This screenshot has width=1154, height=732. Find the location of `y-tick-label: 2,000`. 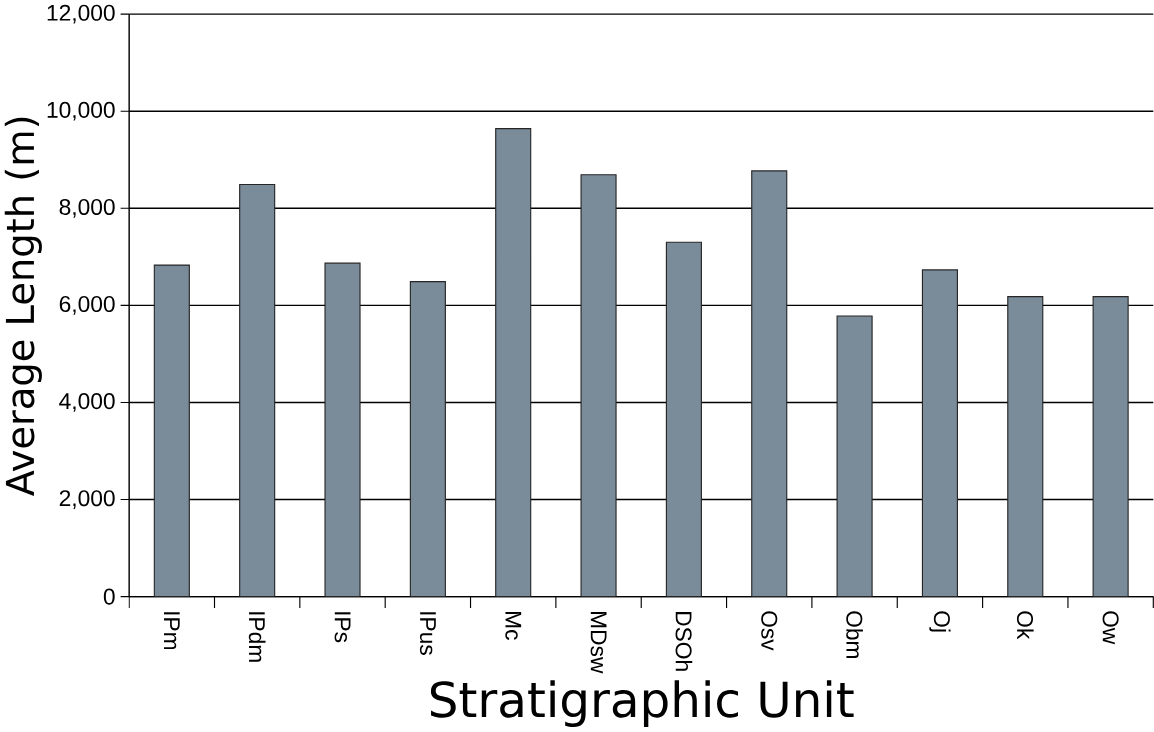

y-tick-label: 2,000 is located at coordinates (87, 499).